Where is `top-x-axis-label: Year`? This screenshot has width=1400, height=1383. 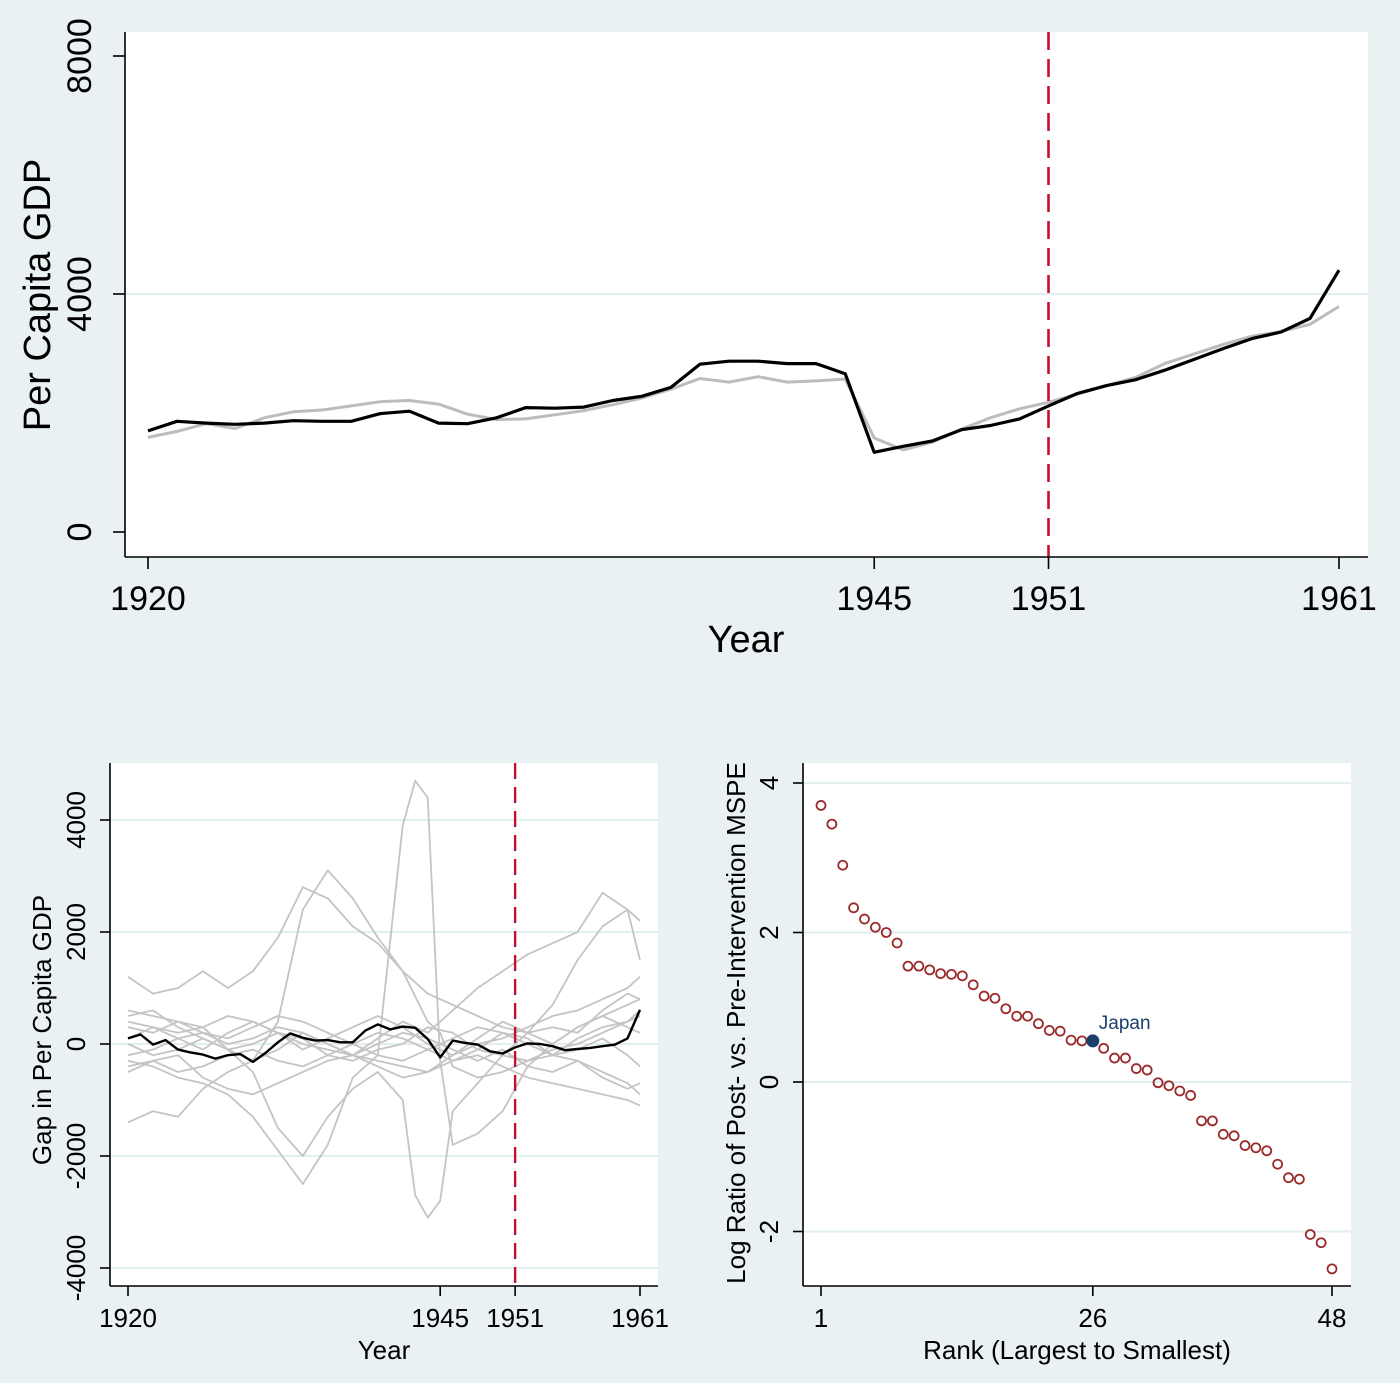 top-x-axis-label: Year is located at coordinates (746, 640).